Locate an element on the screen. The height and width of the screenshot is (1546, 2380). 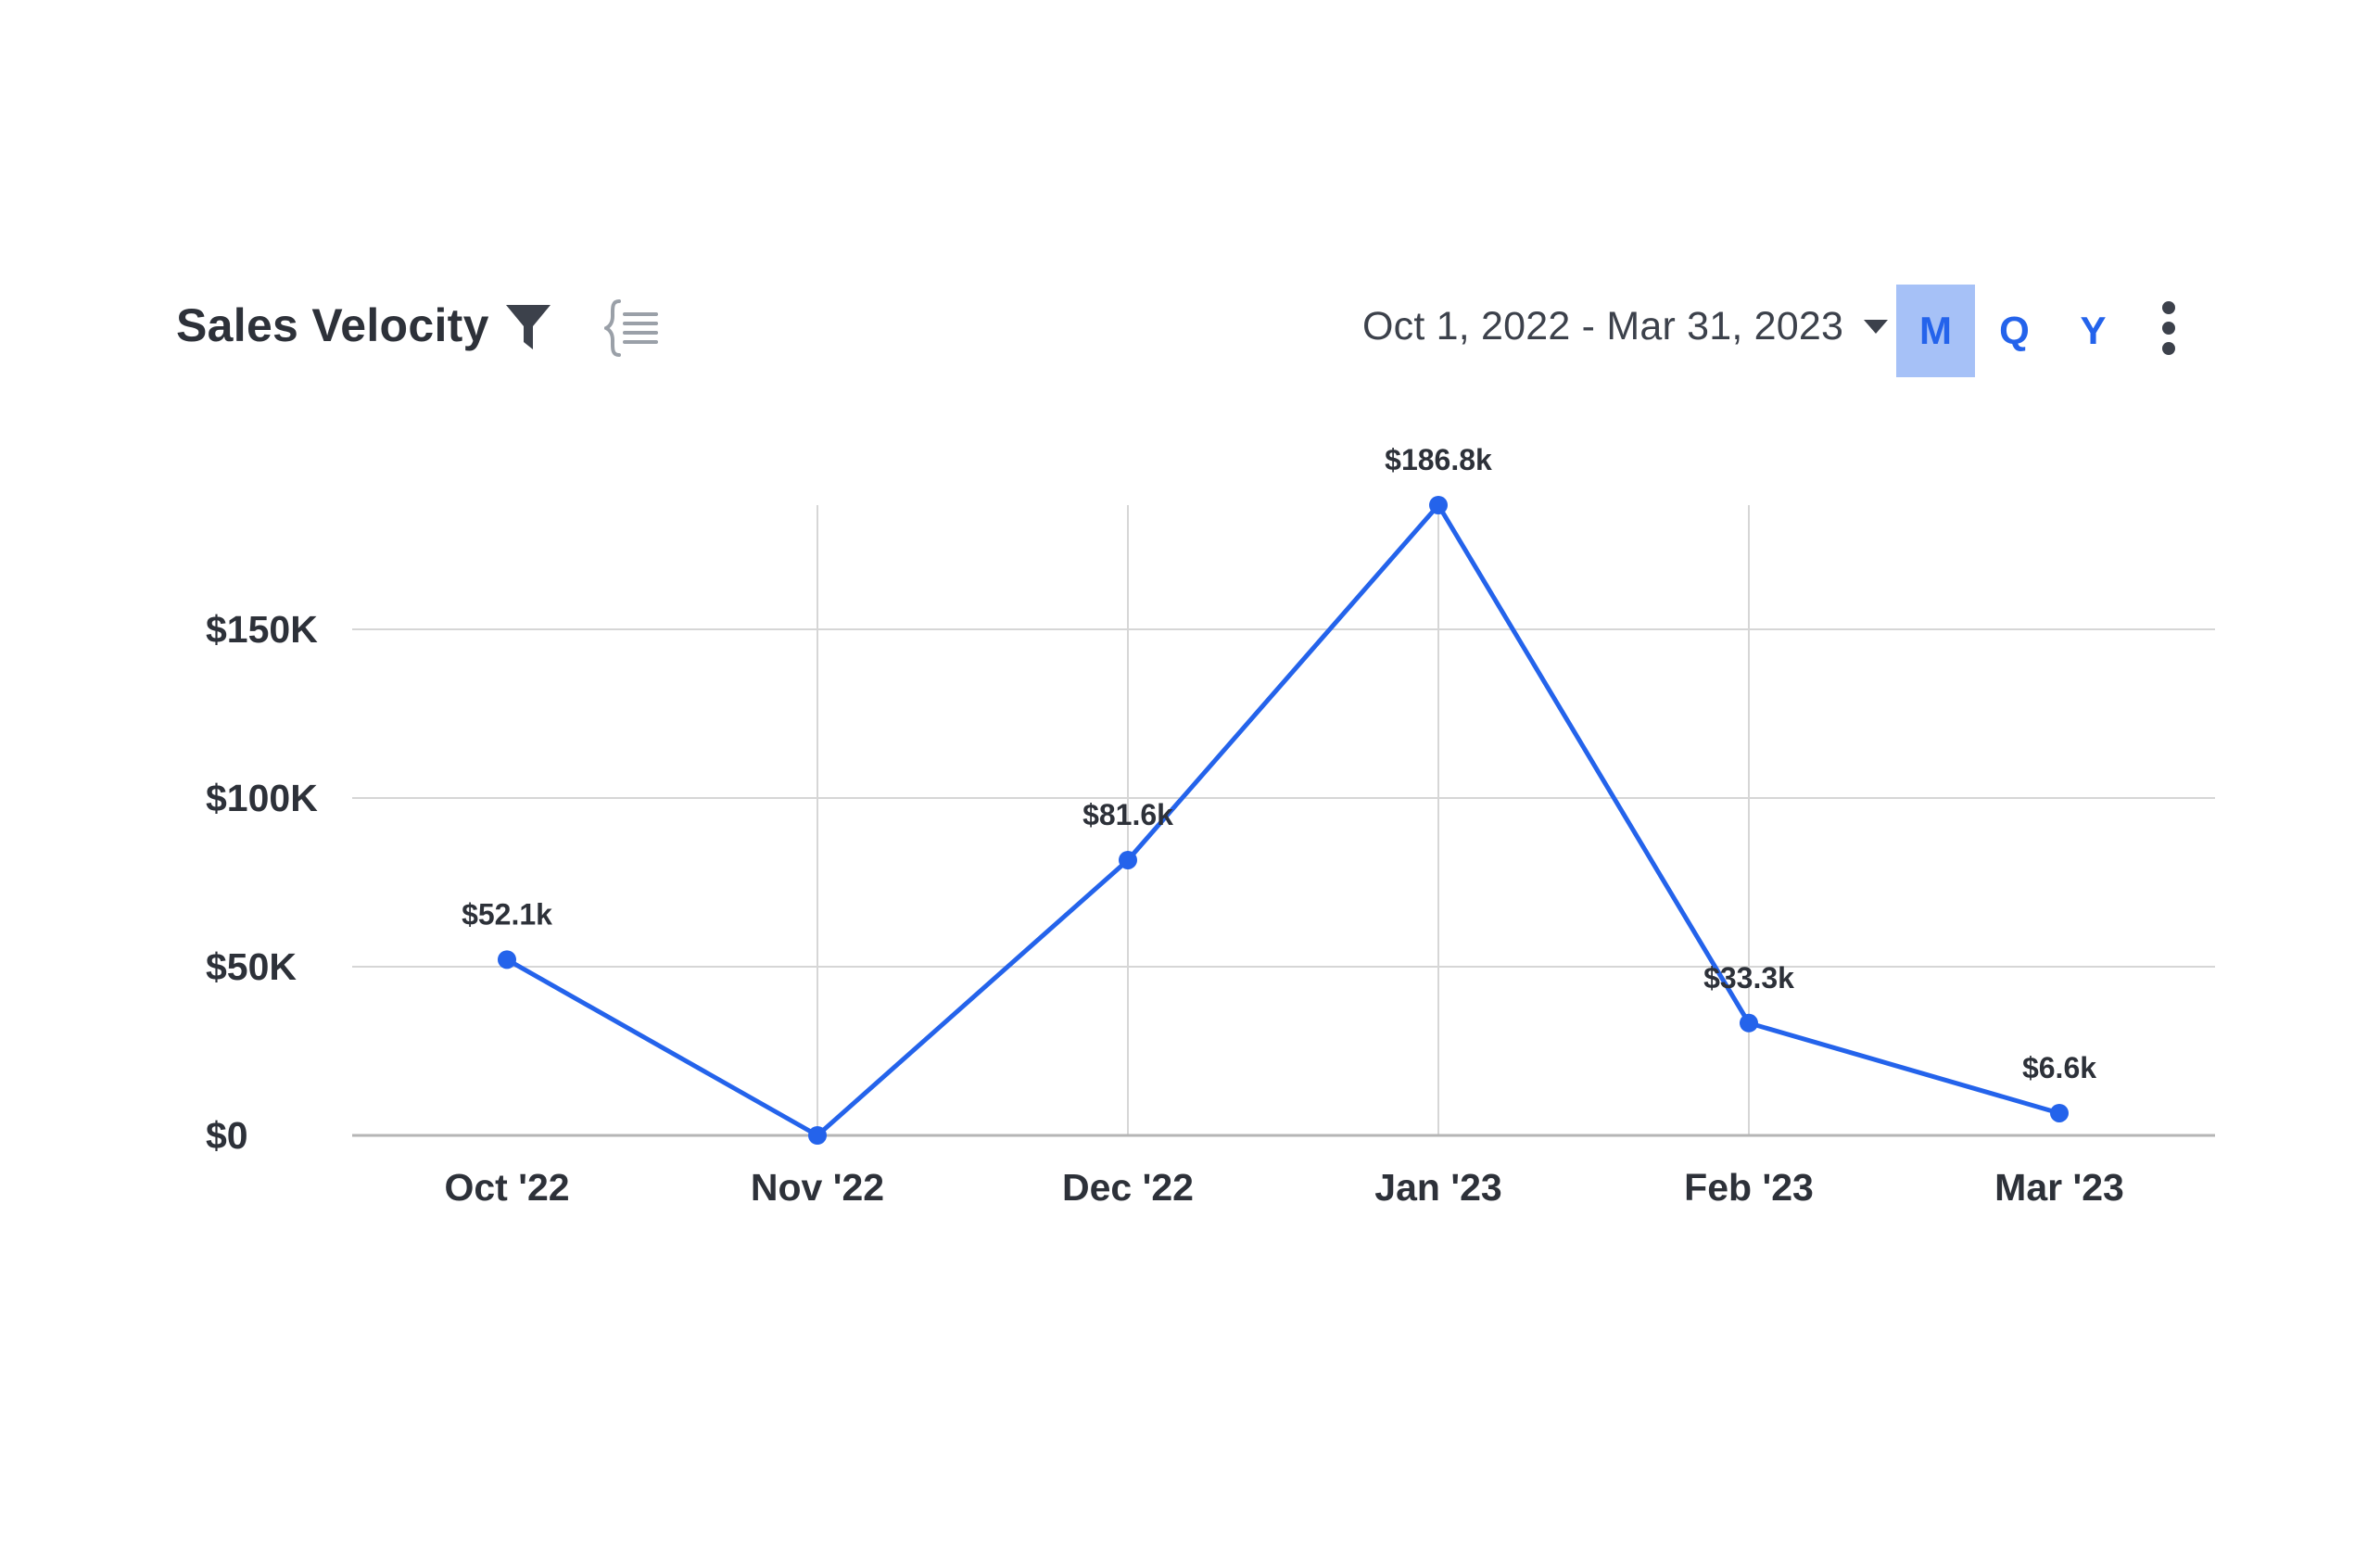
data-label: $52.1k is located at coordinates (507, 914).